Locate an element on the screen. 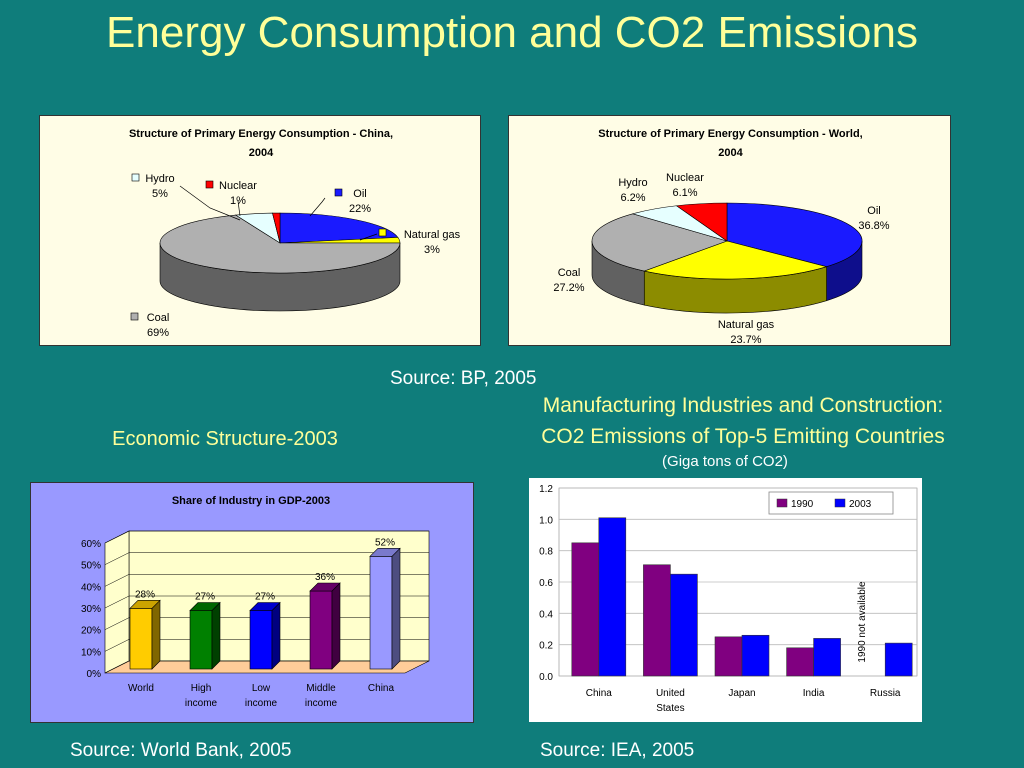 The height and width of the screenshot is (768, 1024). legend-key-nuclear is located at coordinates (209, 184).